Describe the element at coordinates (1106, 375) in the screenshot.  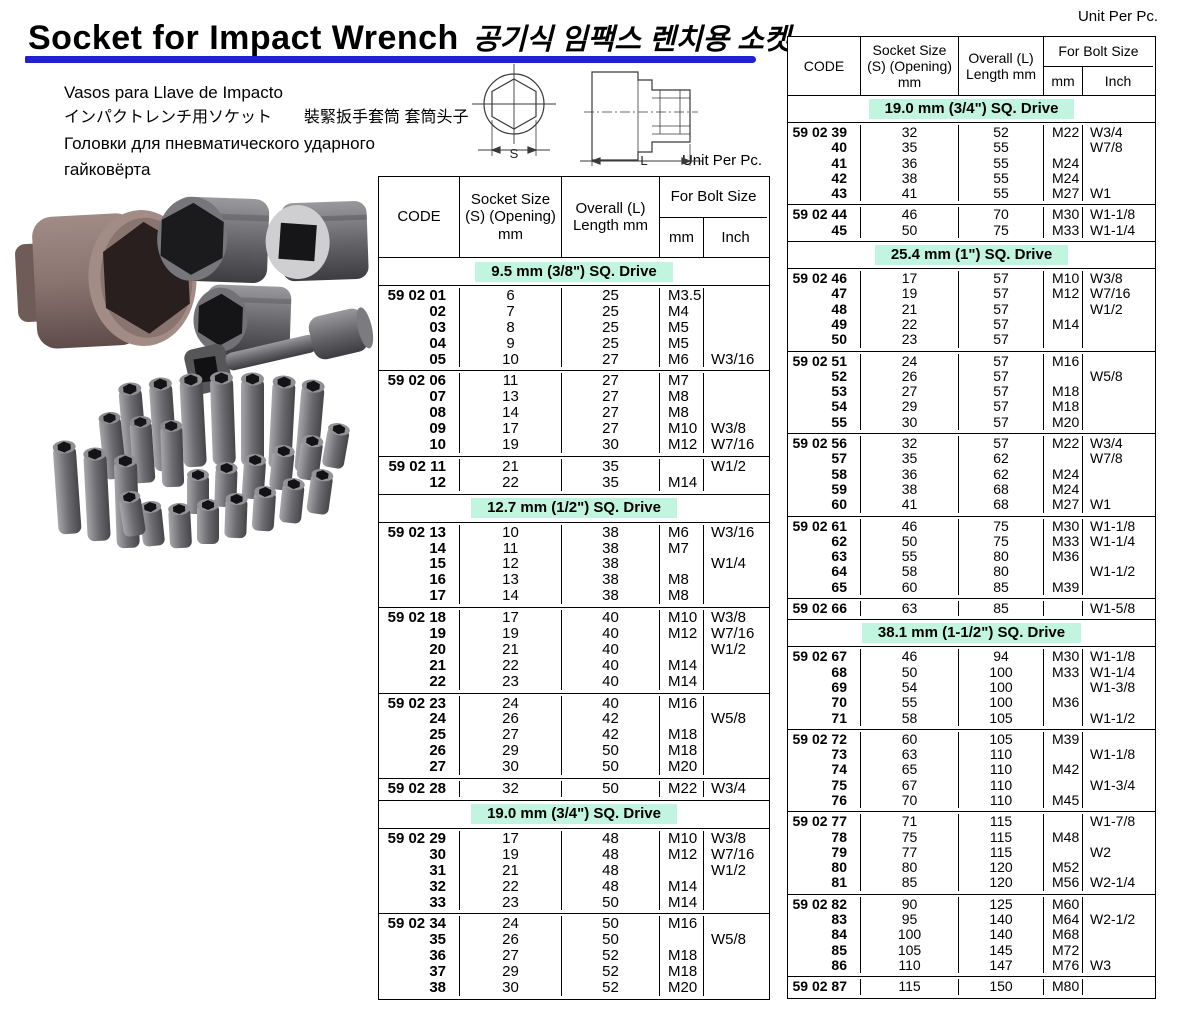
I see `bolt-inch-cell: W5/8` at that location.